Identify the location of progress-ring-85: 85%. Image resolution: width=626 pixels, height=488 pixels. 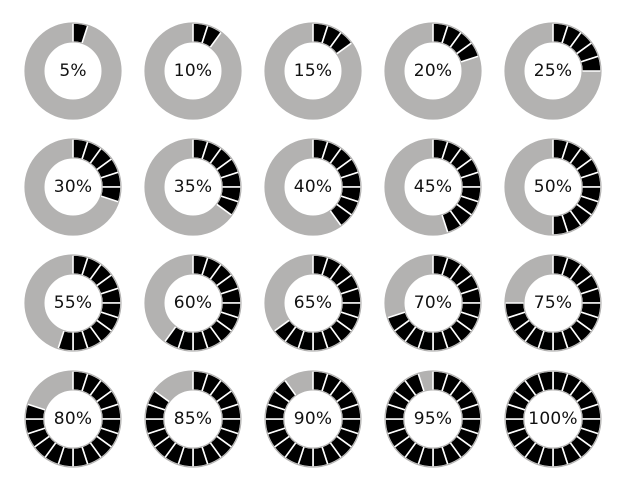
(193, 419).